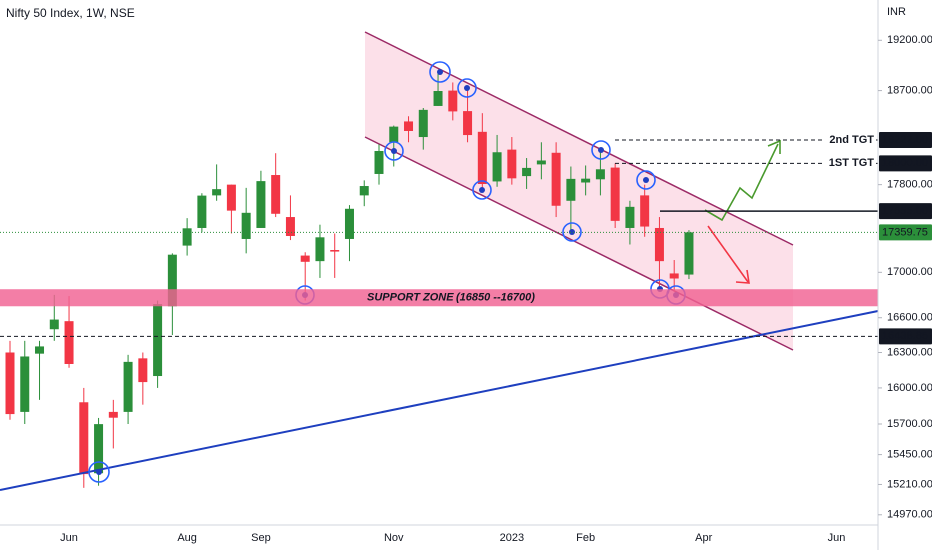 The width and height of the screenshot is (932, 550). Describe the element at coordinates (909, 484) in the screenshot. I see `y-tick-label: 15210.00` at that location.